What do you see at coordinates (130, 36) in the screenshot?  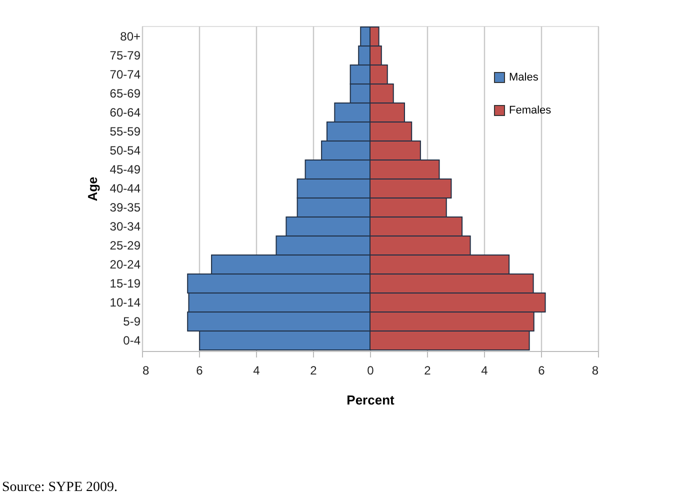 I see `y-tick-label: 80+` at bounding box center [130, 36].